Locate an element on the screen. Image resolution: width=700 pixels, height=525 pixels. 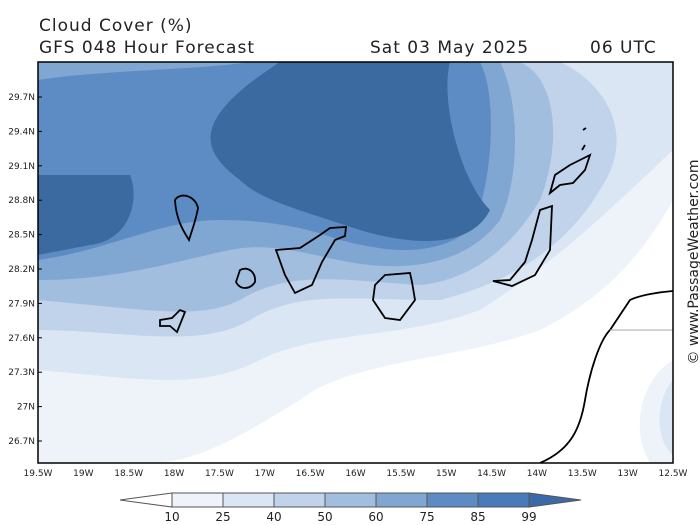
lon-label: 19.5W is located at coordinates (38, 474).